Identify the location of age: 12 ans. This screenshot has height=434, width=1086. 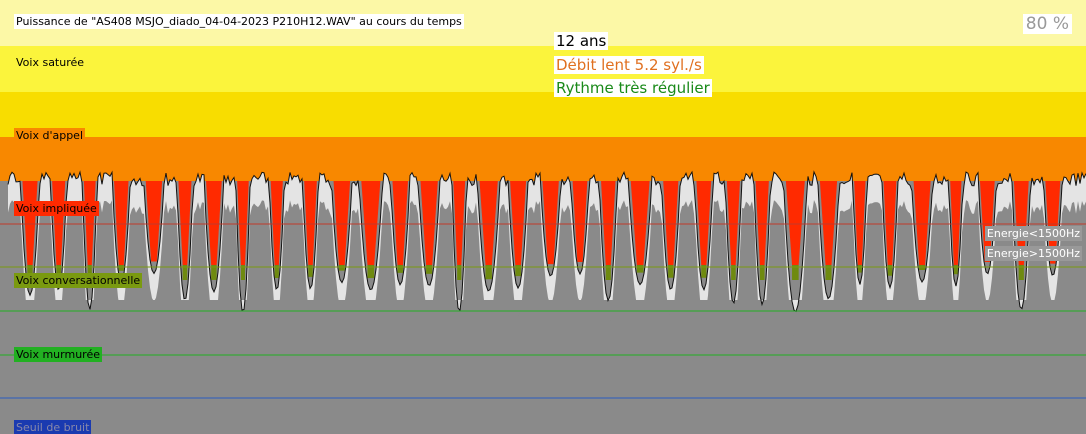
(581, 41).